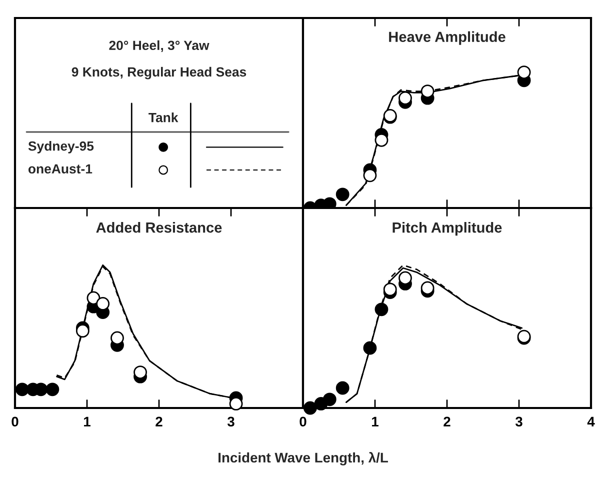 This screenshot has height=477, width=602. What do you see at coordinates (447, 38) in the screenshot?
I see `chart-title: Heave Amplitude` at bounding box center [447, 38].